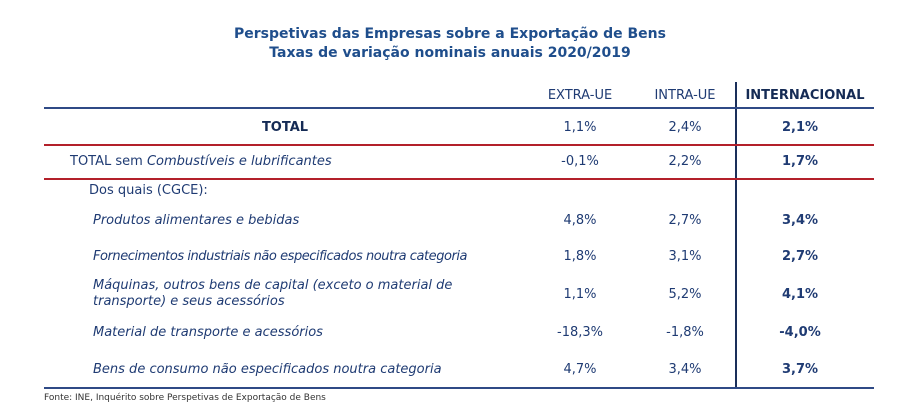  What do you see at coordinates (800, 220) in the screenshot?
I see `cell-internacional: 3,4%` at bounding box center [800, 220].